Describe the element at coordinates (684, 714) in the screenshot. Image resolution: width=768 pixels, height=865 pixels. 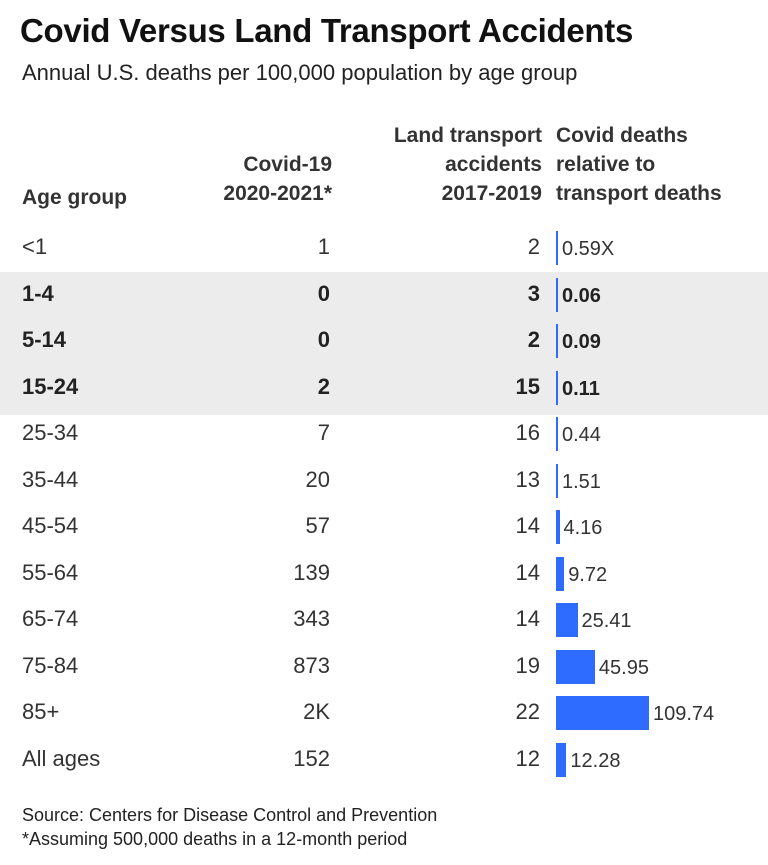
I see `ratio-label: 109.74` at that location.